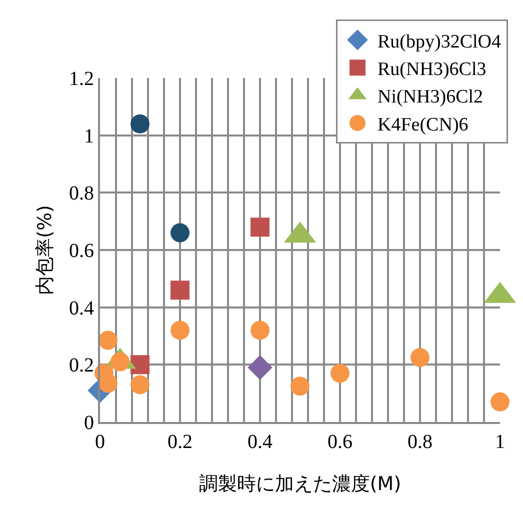  What do you see at coordinates (440, 41) in the screenshot?
I see `legend-label: Ru(bpy)32ClO4` at bounding box center [440, 41].